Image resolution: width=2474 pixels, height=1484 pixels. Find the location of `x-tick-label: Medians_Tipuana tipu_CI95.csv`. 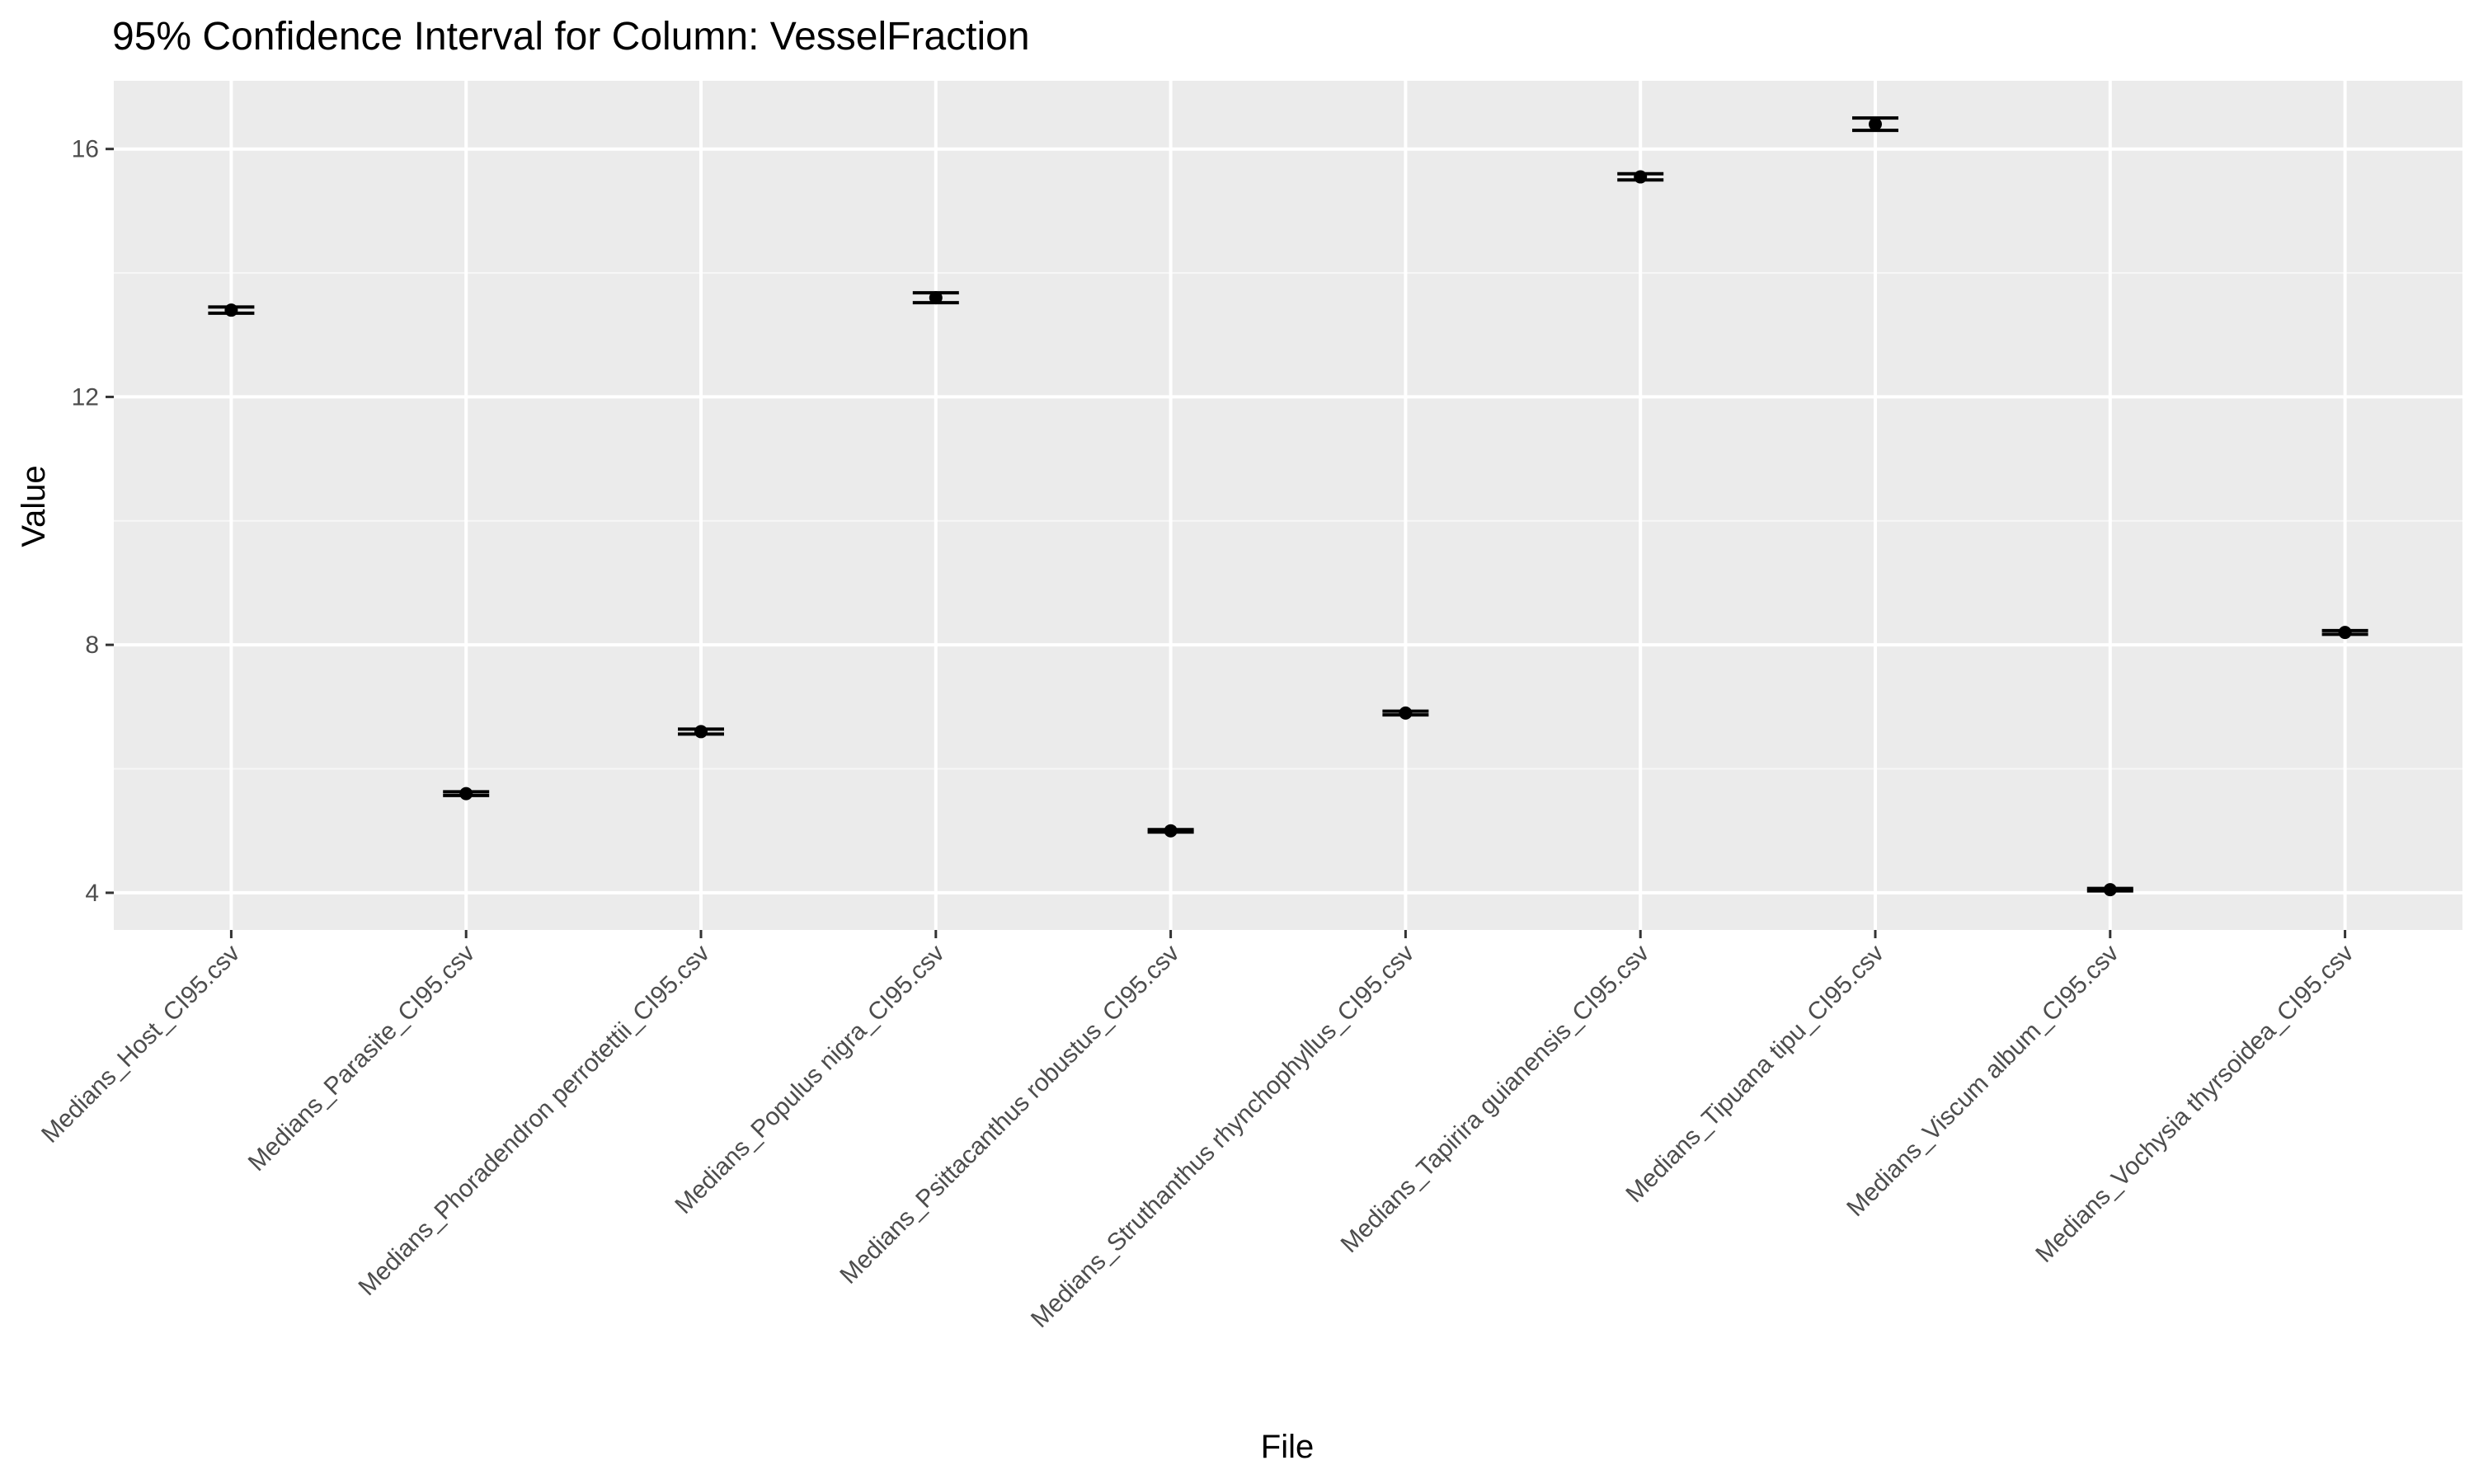

x-tick-label: Medians_Tipuana tipu_CI95.csv is located at coordinates (1754, 1074).